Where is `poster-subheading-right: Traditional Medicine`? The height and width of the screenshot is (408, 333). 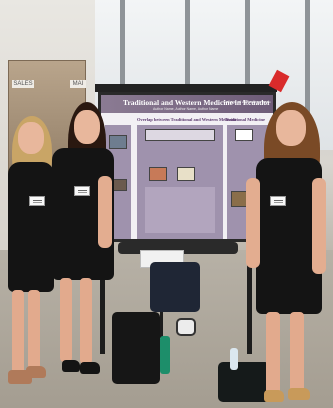
poster-subheading-right: Traditional Medicine is located at coordinates (244, 119).